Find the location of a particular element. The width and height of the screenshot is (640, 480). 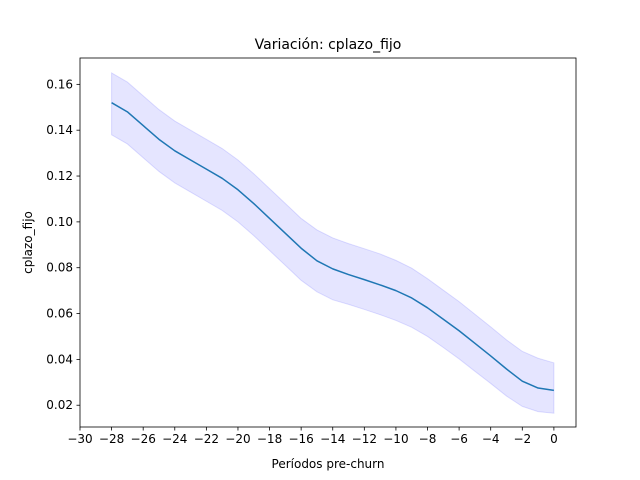

x-tick-label: −10 is located at coordinates (395, 439).